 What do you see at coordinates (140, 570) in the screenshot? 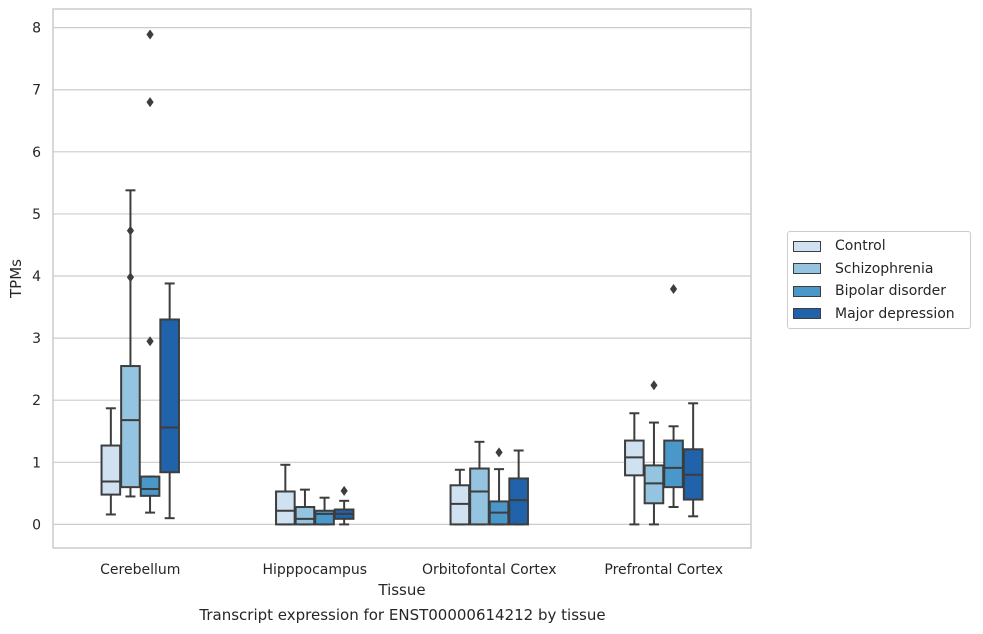
I see `x-tick-label: Cerebellum` at bounding box center [140, 570].